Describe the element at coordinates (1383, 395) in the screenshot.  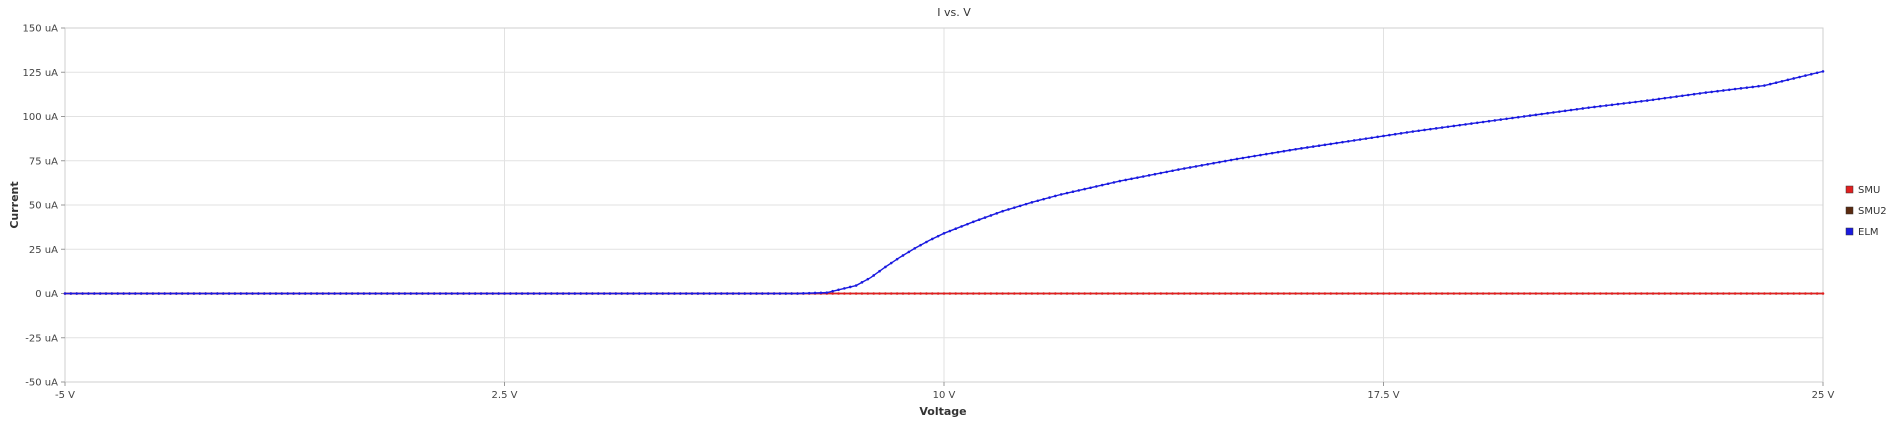
I see `x-tick-label: 17.5 V` at that location.